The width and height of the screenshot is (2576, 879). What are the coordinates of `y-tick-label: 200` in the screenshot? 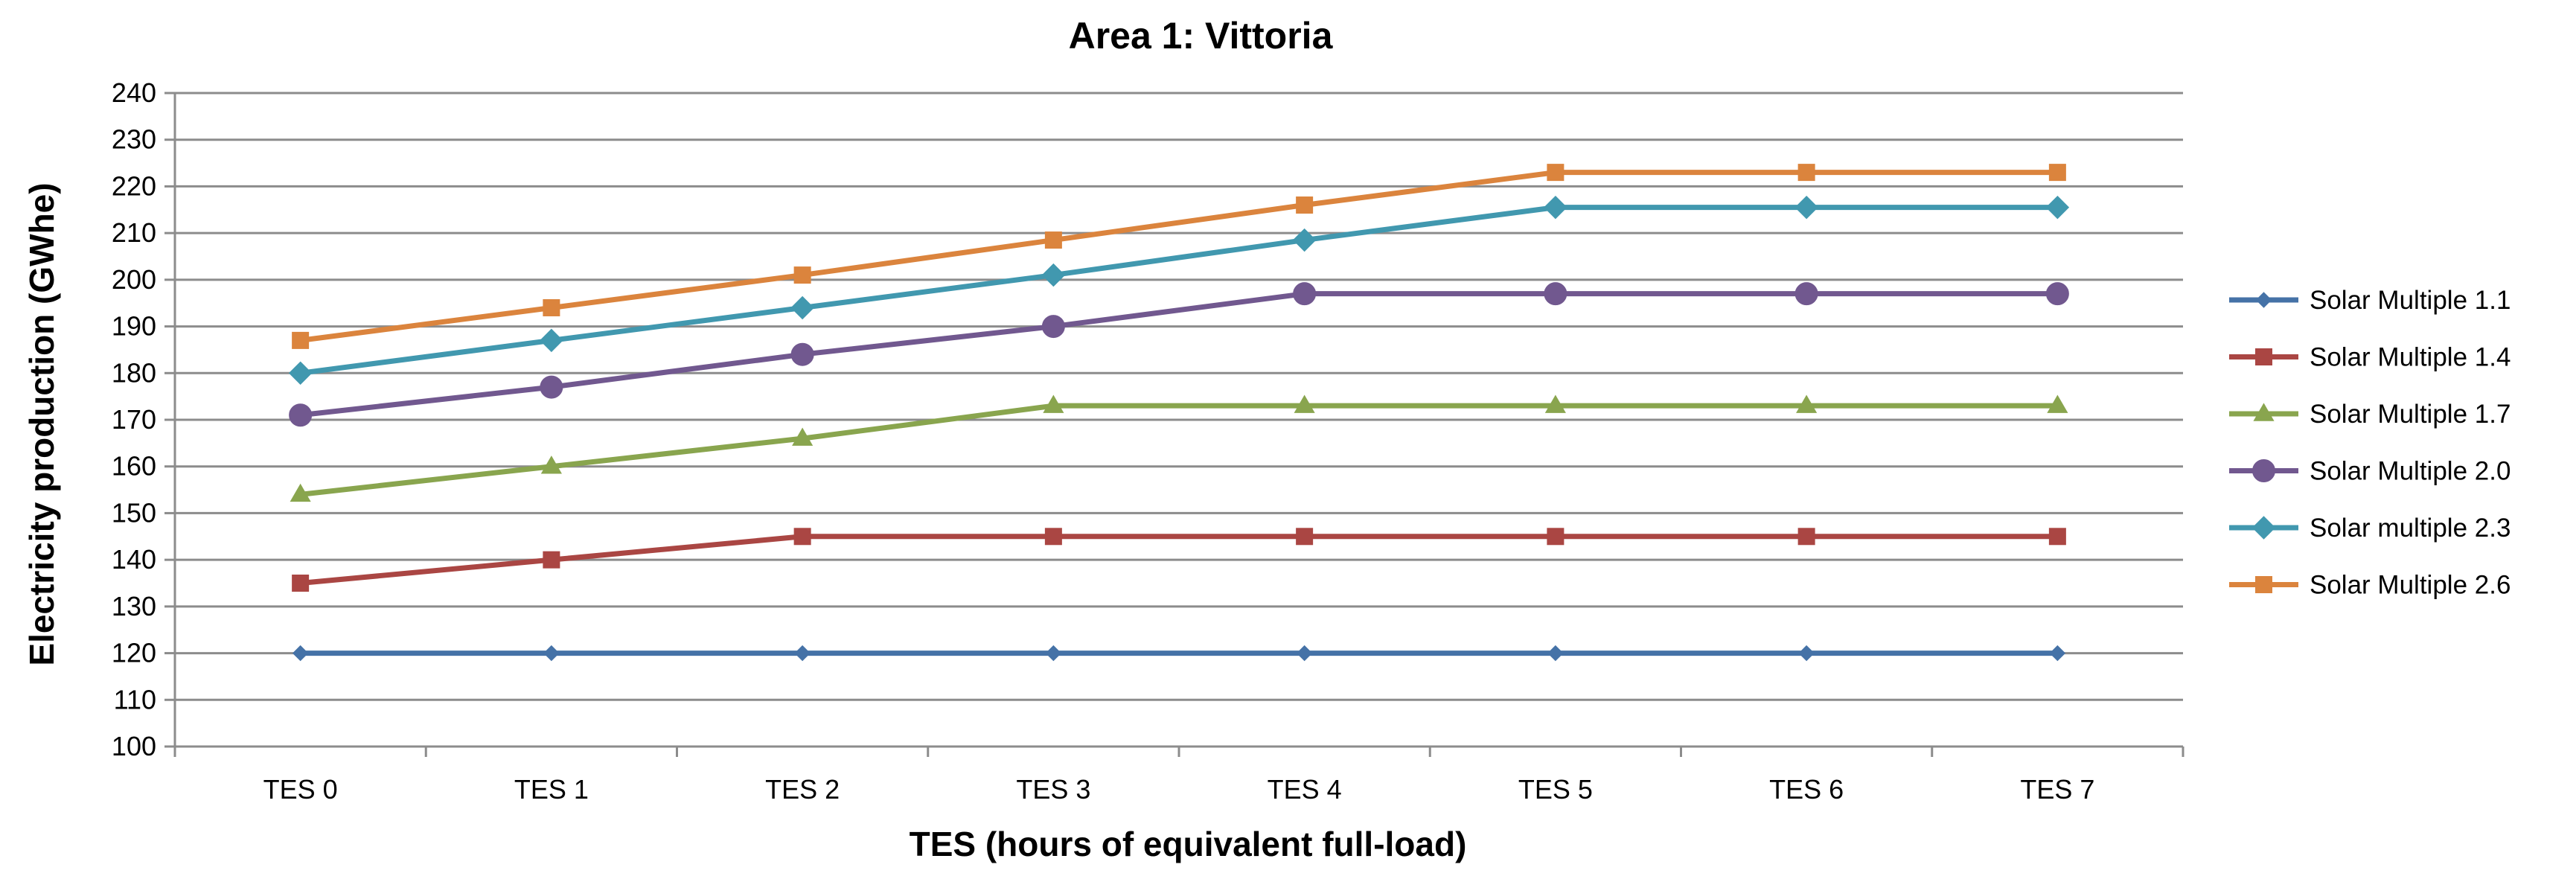 It's located at (134, 279).